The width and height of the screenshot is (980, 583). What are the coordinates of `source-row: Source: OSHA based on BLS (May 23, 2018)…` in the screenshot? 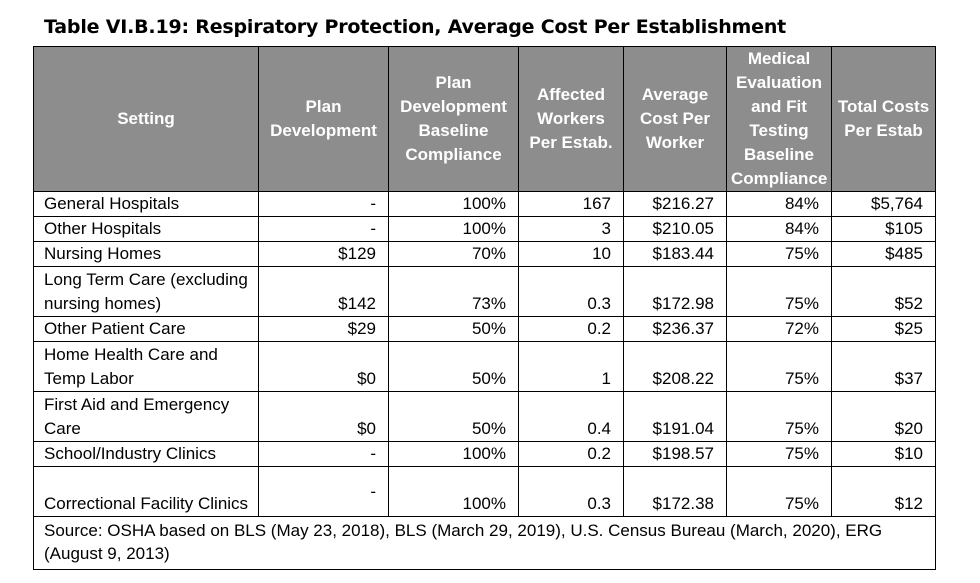 It's located at (484, 543).